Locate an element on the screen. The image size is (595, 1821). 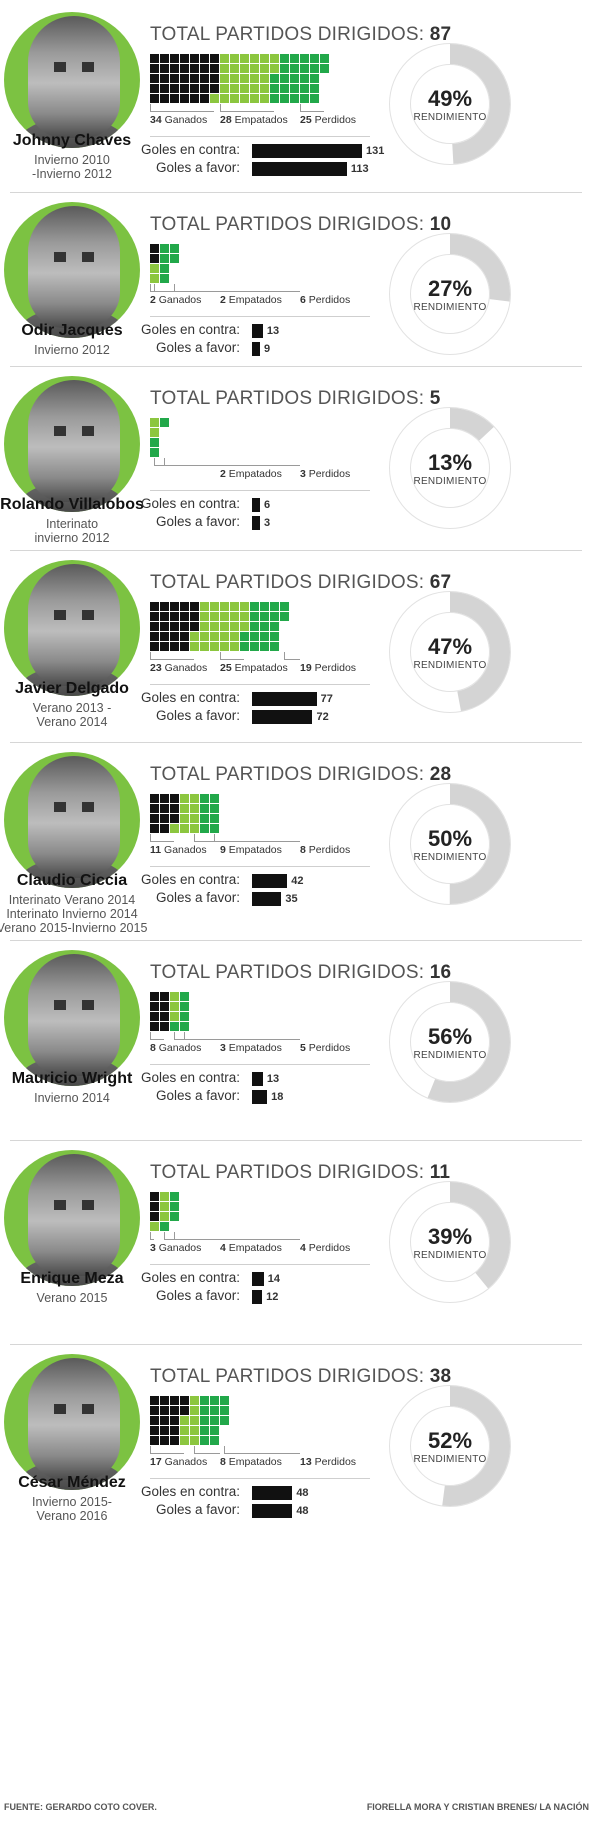
stats-divider is located at coordinates (260, 1478).